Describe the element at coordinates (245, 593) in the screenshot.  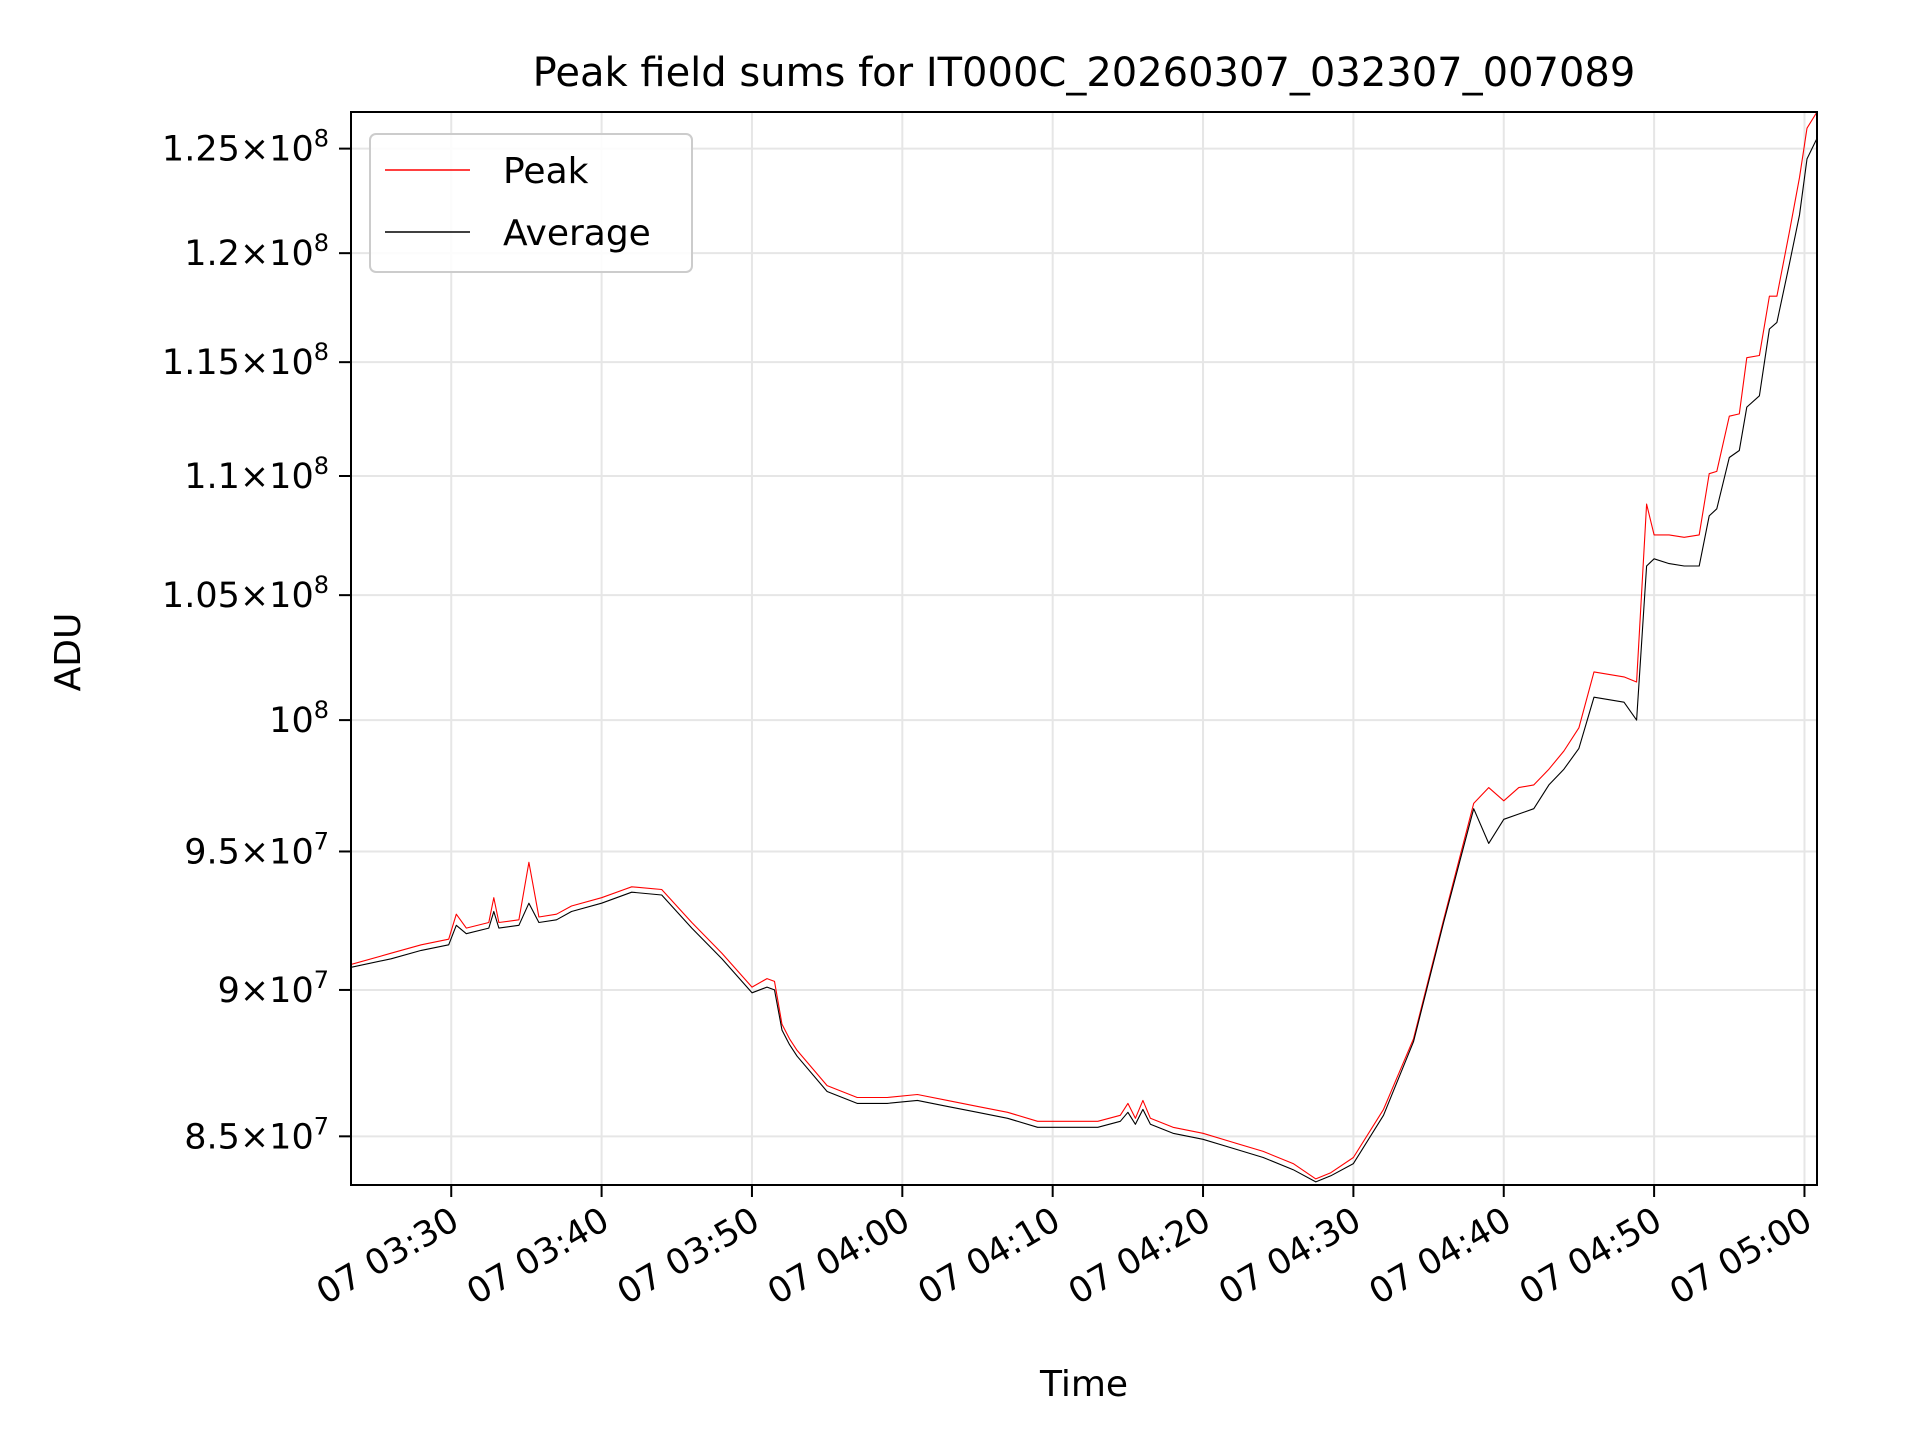
I see `y-tick-label: 1.05×108` at that location.